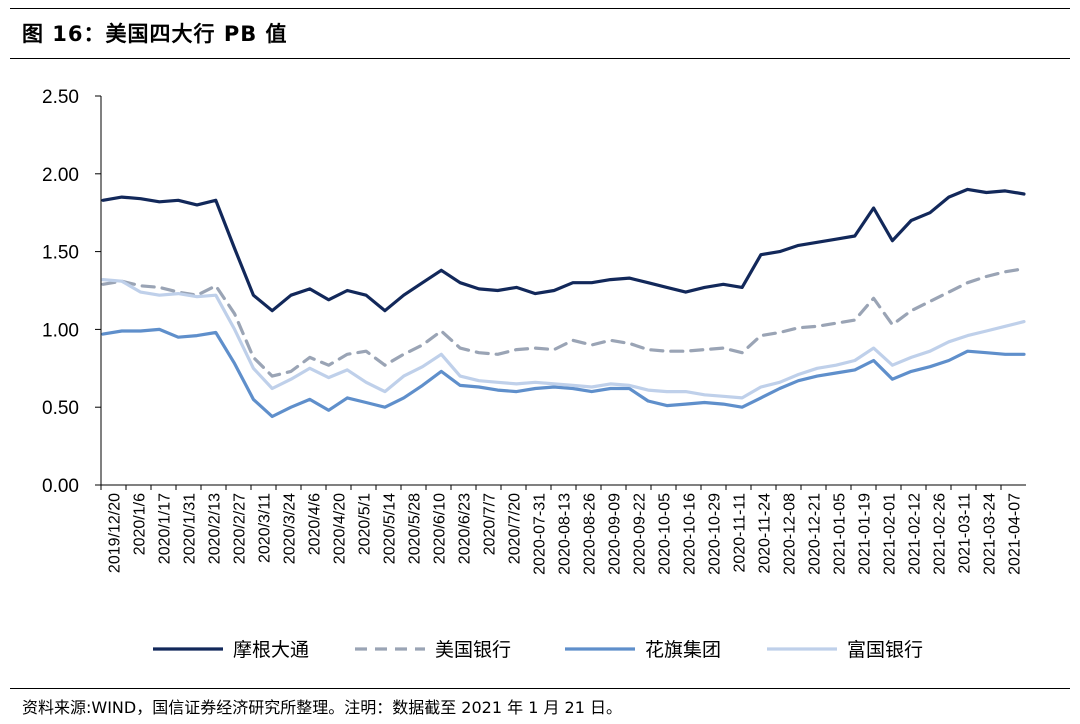 The width and height of the screenshot is (1080, 724). Describe the element at coordinates (840, 534) in the screenshot. I see `x-tick-label: 2021-01-05` at that location.